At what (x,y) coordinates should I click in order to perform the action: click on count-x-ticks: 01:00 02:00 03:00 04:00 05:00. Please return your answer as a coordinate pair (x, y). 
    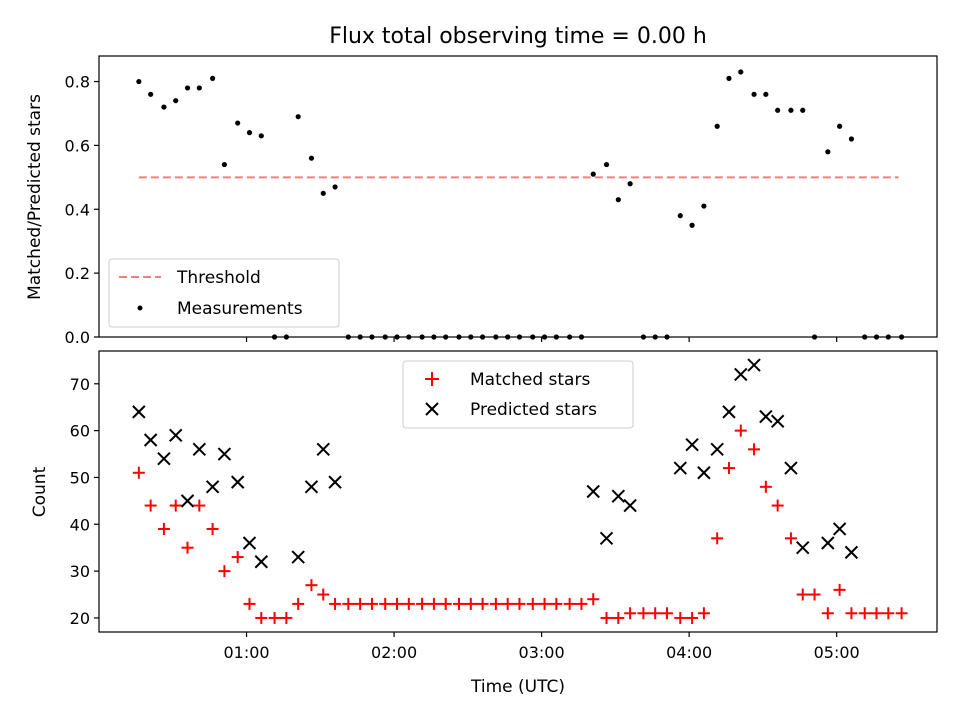
    Looking at the image, I should click on (541, 647).